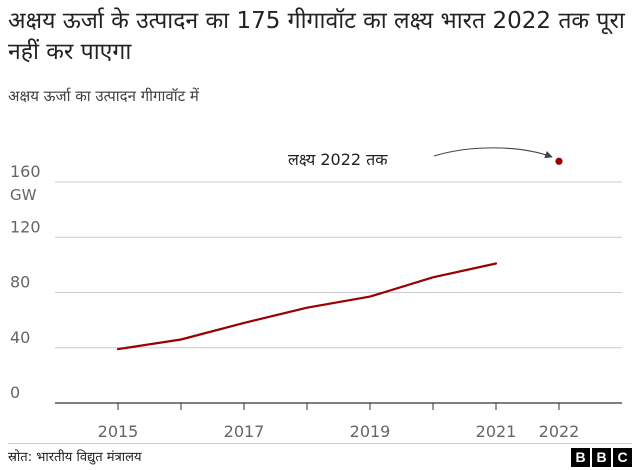 This screenshot has height=470, width=640. Describe the element at coordinates (118, 431) in the screenshot. I see `x-tick-label: 2015` at that location.